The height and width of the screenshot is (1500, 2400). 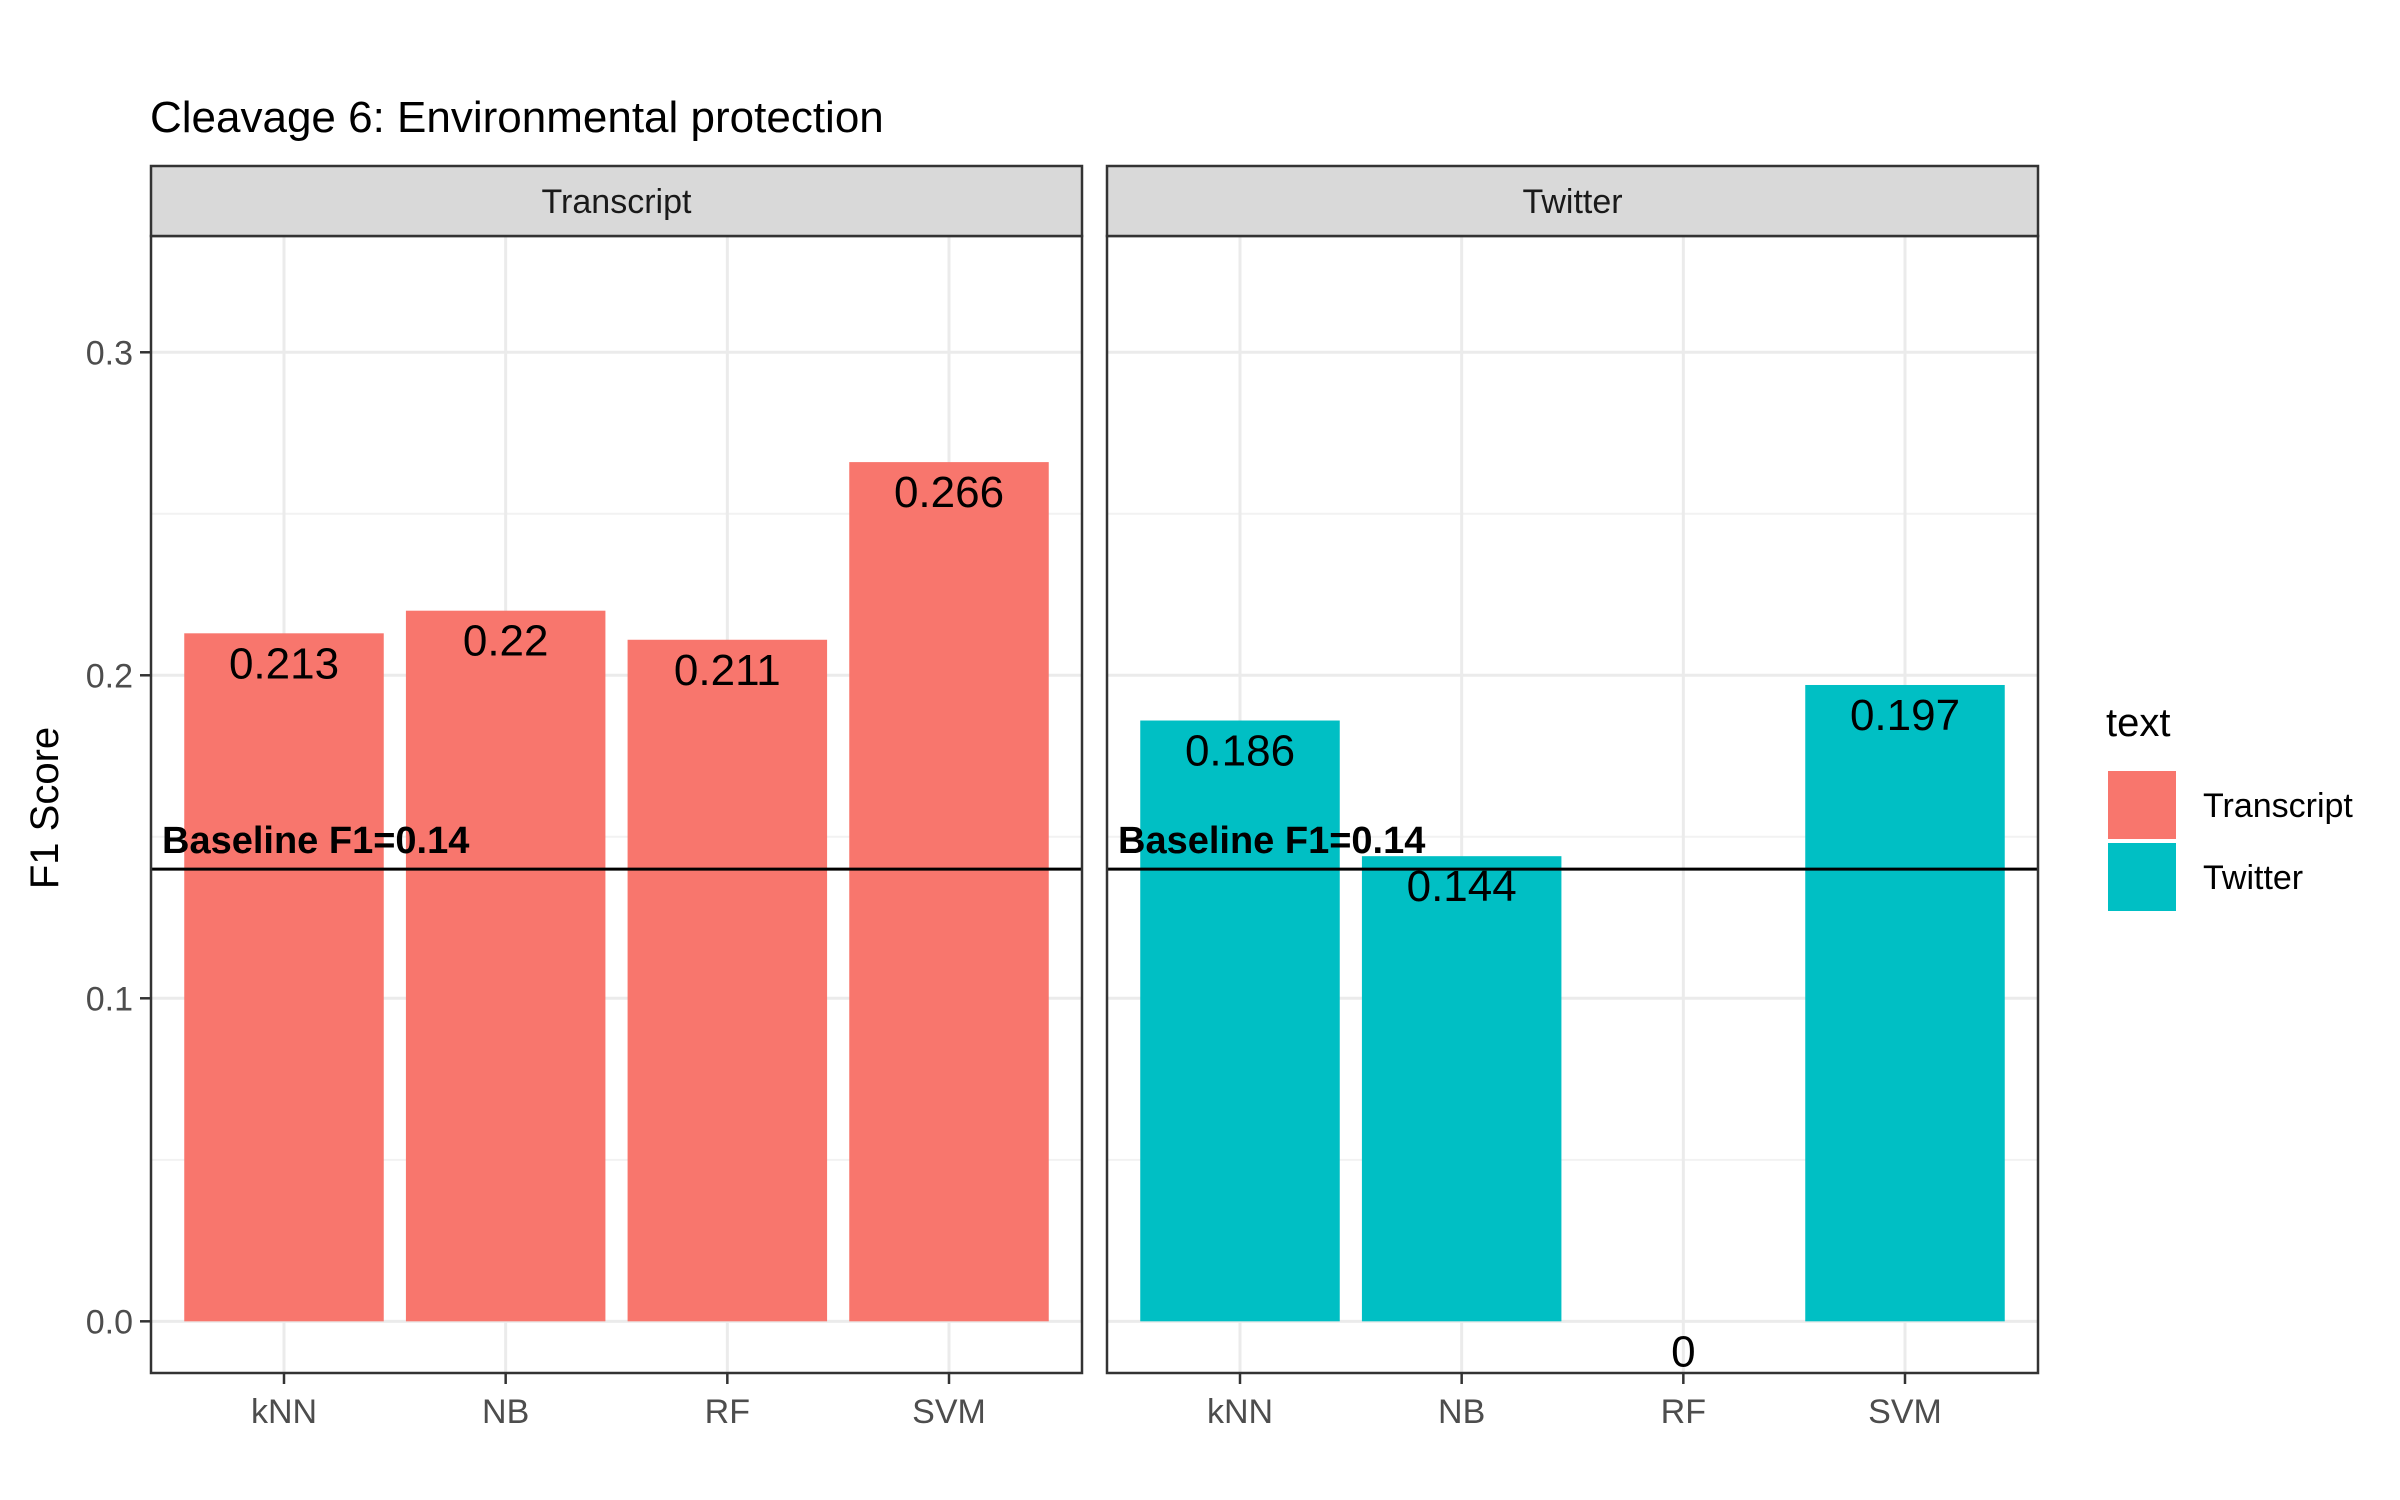 What do you see at coordinates (284, 977) in the screenshot?
I see `bar-transcript-knn` at bounding box center [284, 977].